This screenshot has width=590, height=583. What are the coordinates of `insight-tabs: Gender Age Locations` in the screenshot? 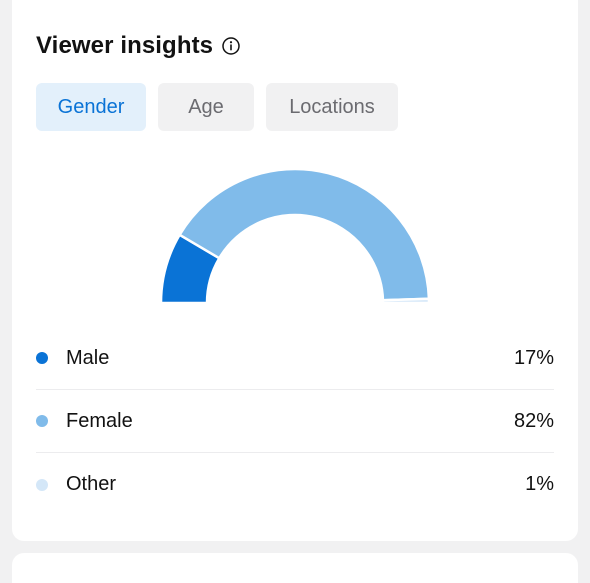 It's located at (223, 107).